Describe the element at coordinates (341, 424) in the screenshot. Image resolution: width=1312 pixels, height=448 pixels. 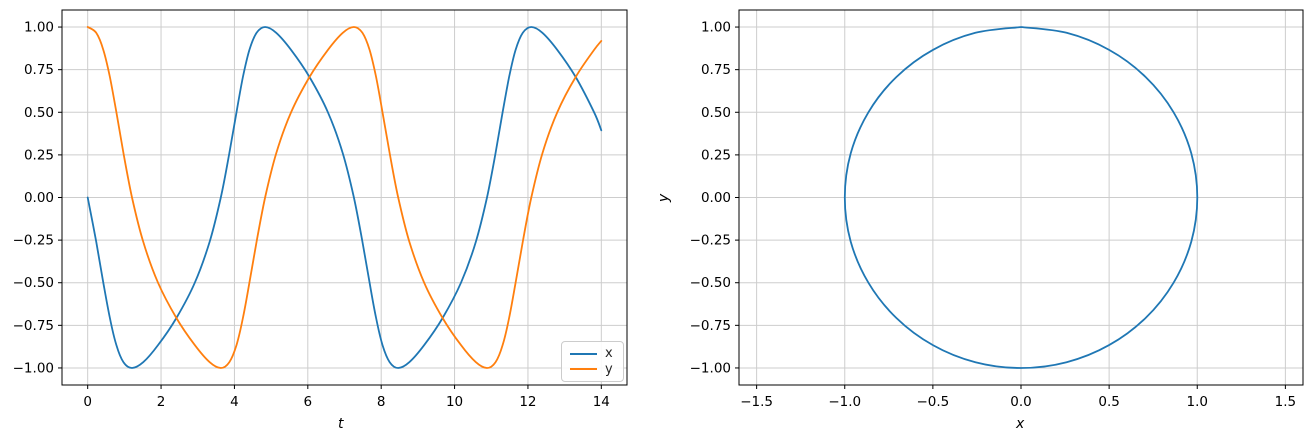
I see `left-xlabel: t` at that location.